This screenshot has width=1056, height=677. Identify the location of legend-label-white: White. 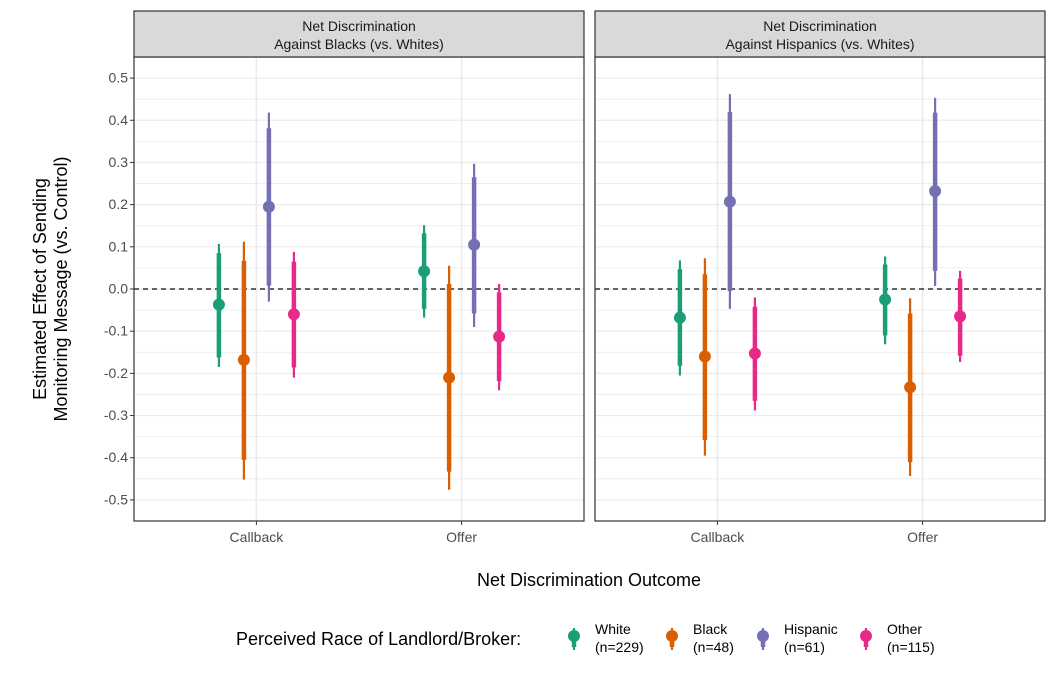
(613, 629).